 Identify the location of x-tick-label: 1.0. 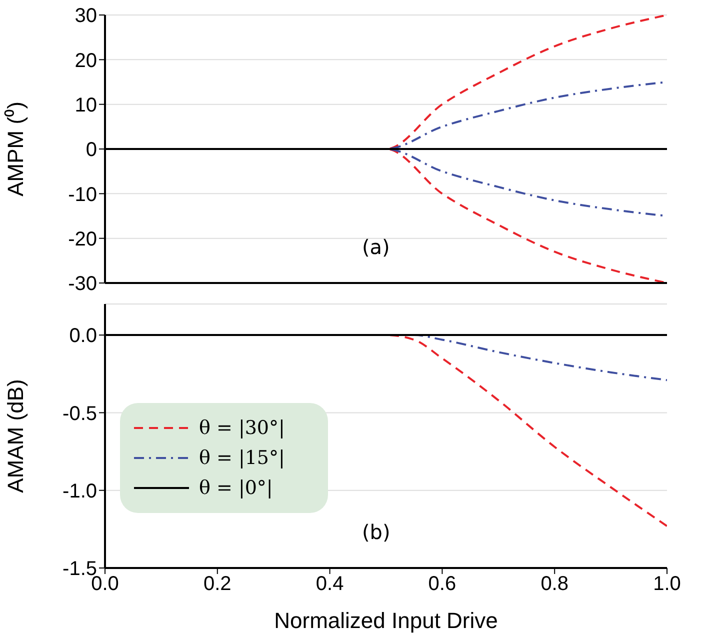
(667, 584).